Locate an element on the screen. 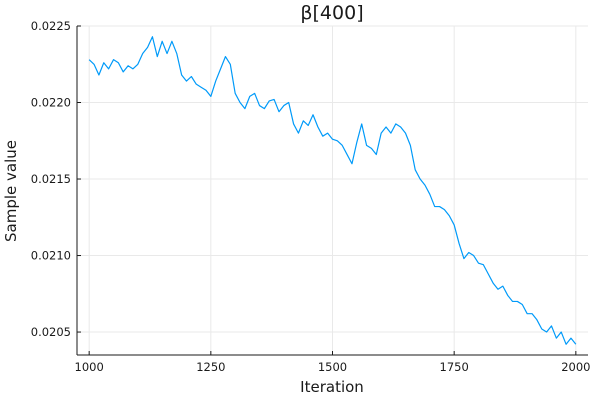  x-axis-label: Iteration is located at coordinates (332, 387).